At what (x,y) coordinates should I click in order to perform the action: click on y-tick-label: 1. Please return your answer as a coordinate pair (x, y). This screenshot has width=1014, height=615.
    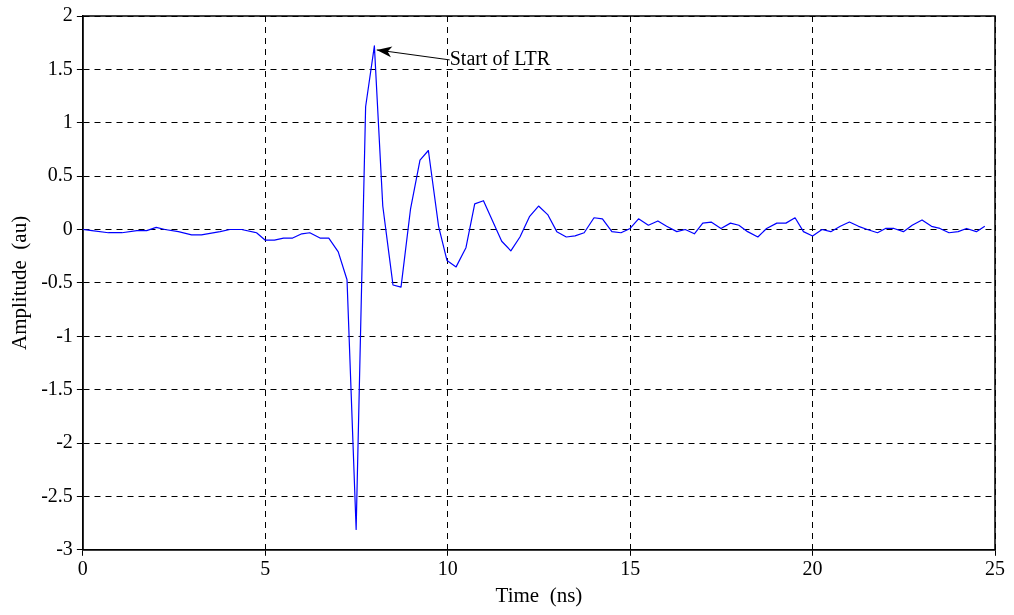
    Looking at the image, I should click on (67, 121).